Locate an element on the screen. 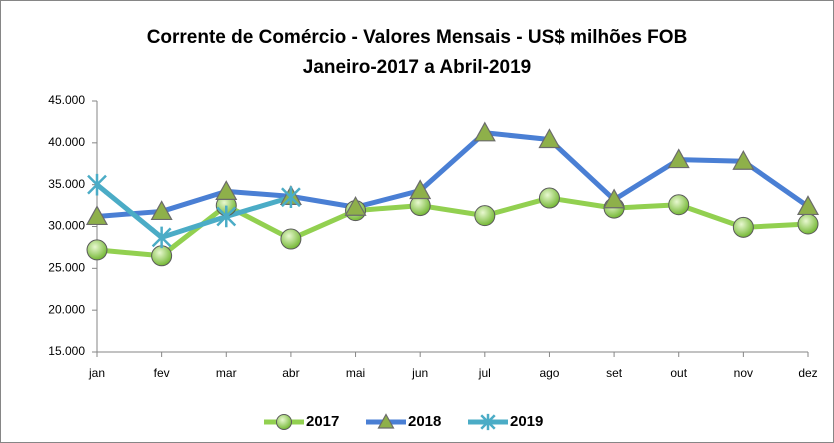  x-tick-label: jun is located at coordinates (419, 373).